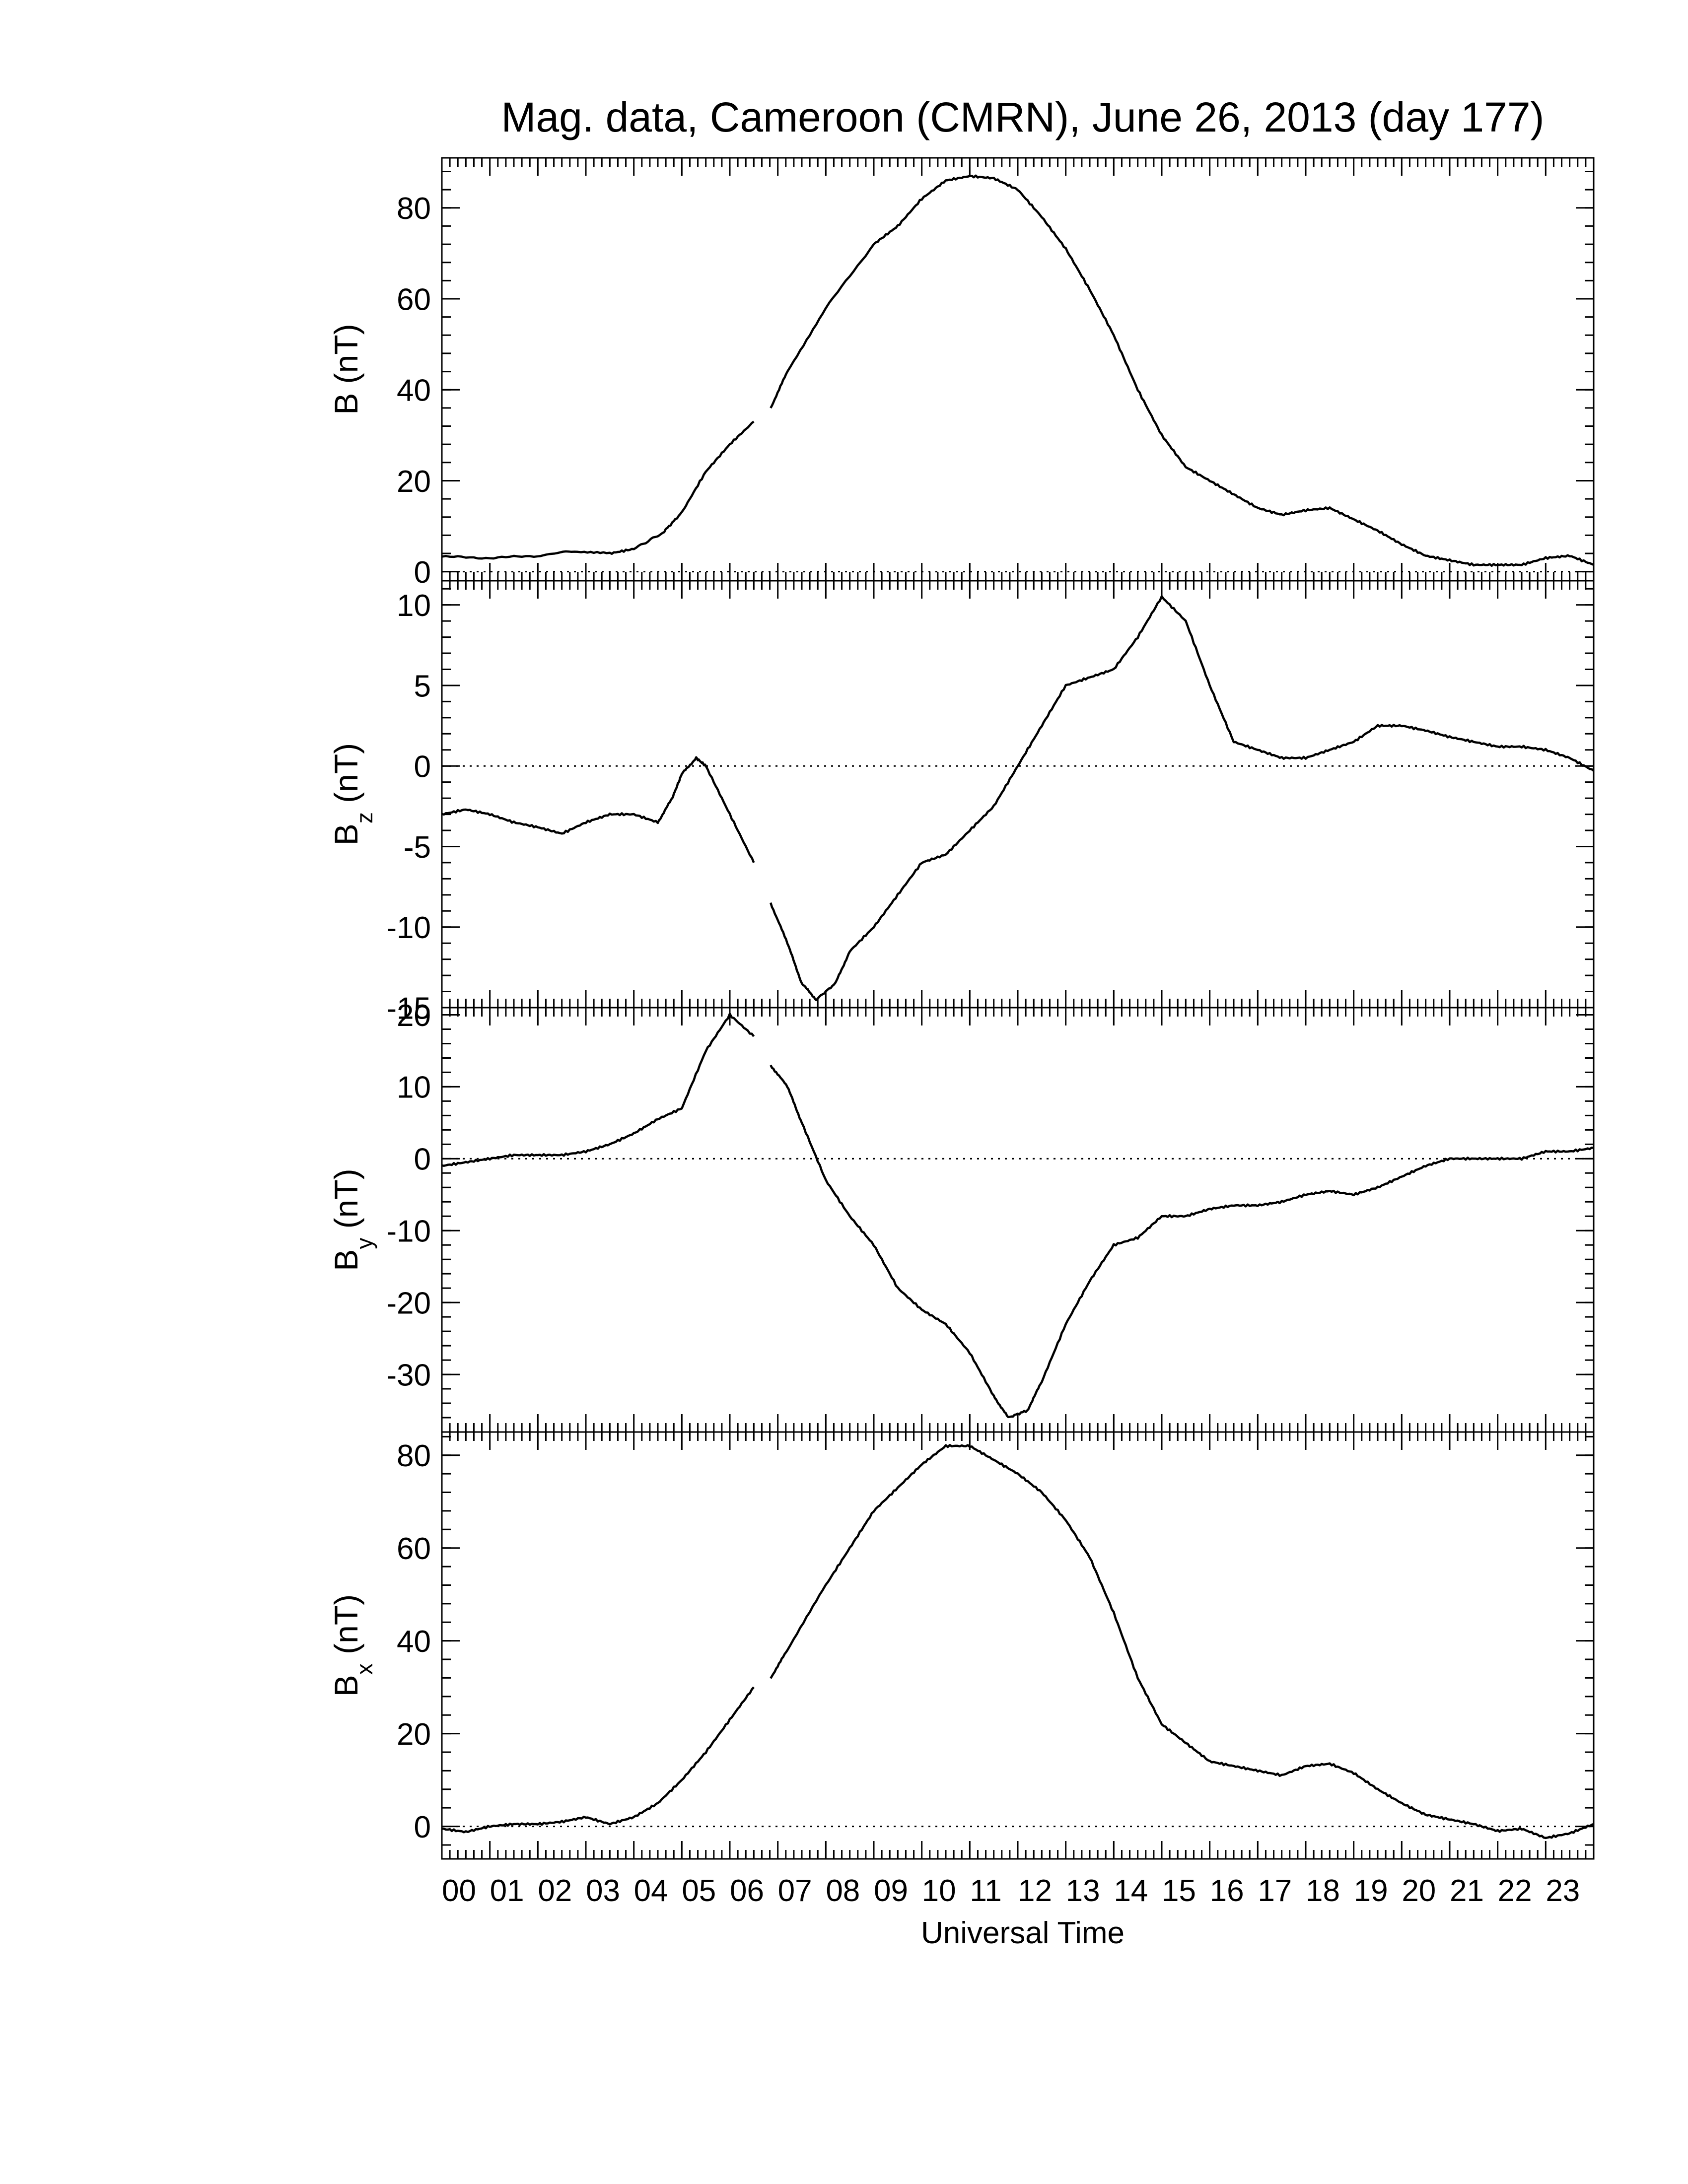  What do you see at coordinates (747, 1891) in the screenshot?
I see `x-tick-label: 06` at bounding box center [747, 1891].